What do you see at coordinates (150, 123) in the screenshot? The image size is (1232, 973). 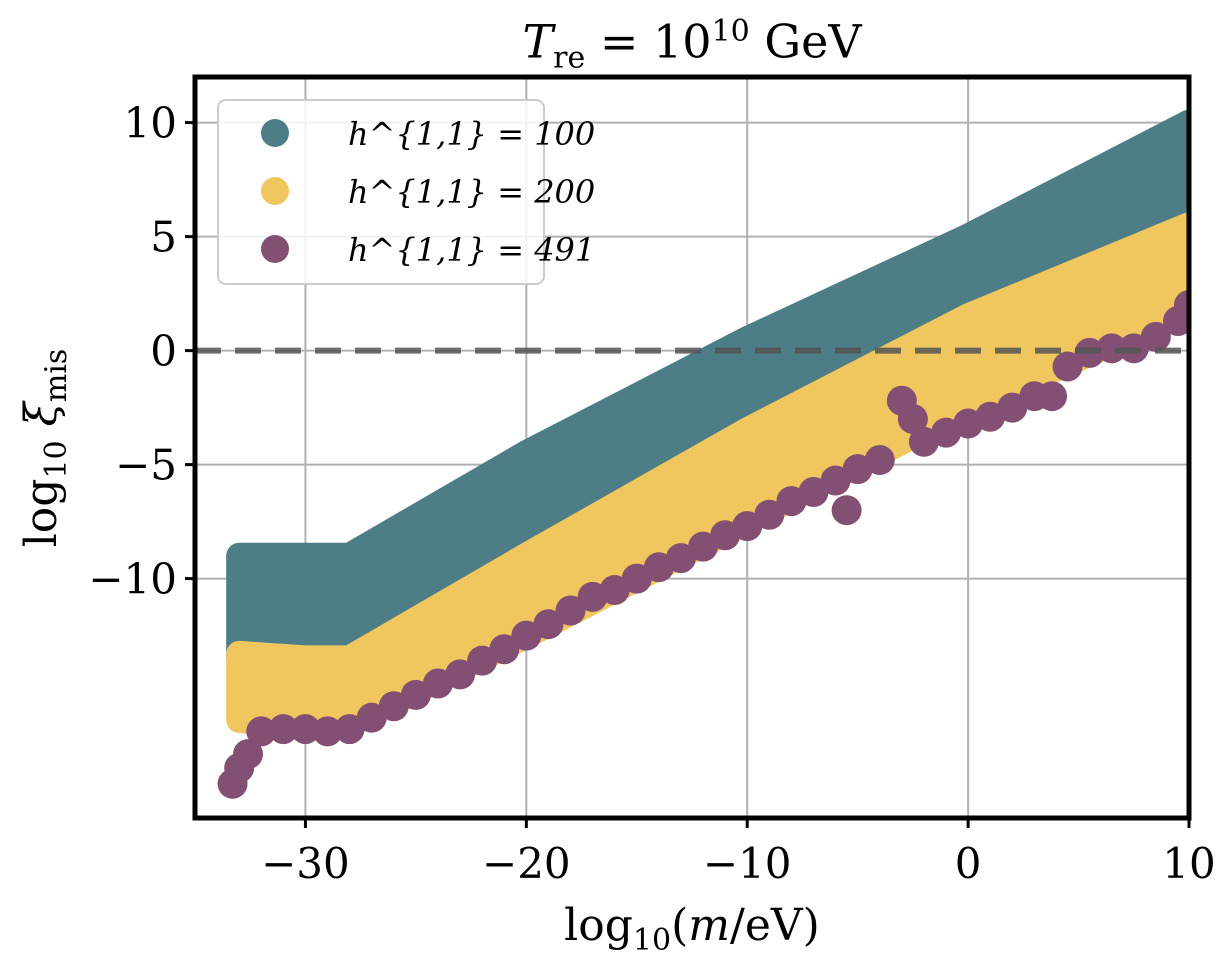 I see `y-tick-label: 10` at bounding box center [150, 123].